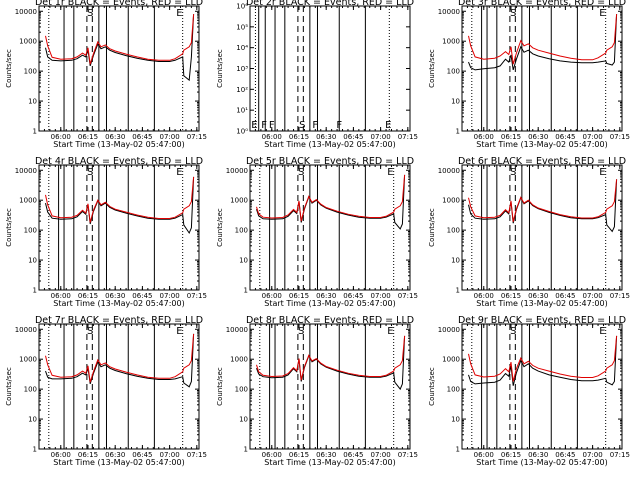  I want to click on plot-title: Det 1r BLACK = Events, RED = LLD, so click(119, 4).